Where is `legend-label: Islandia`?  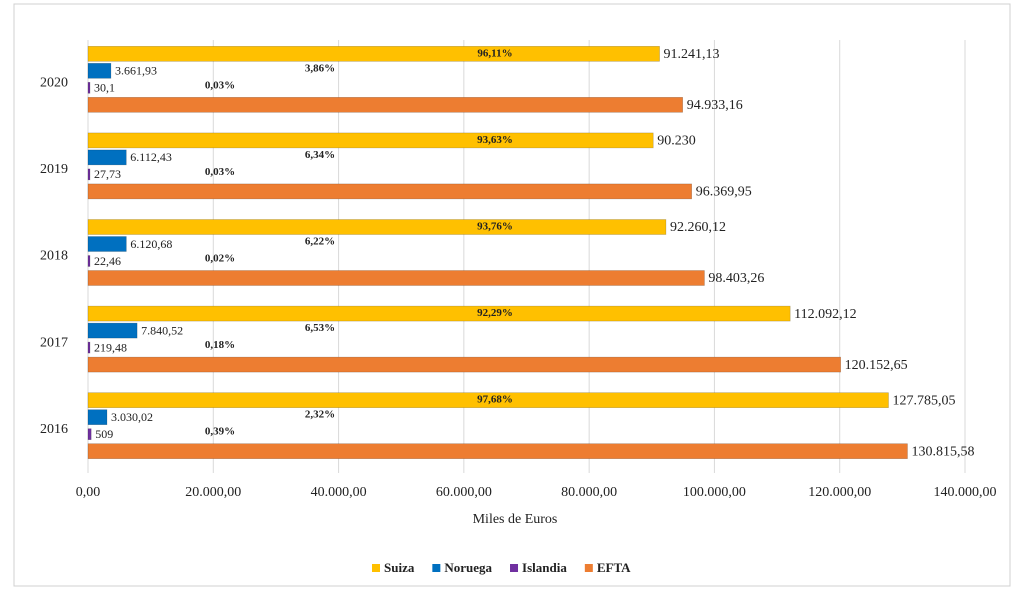
legend-label: Islandia is located at coordinates (544, 567).